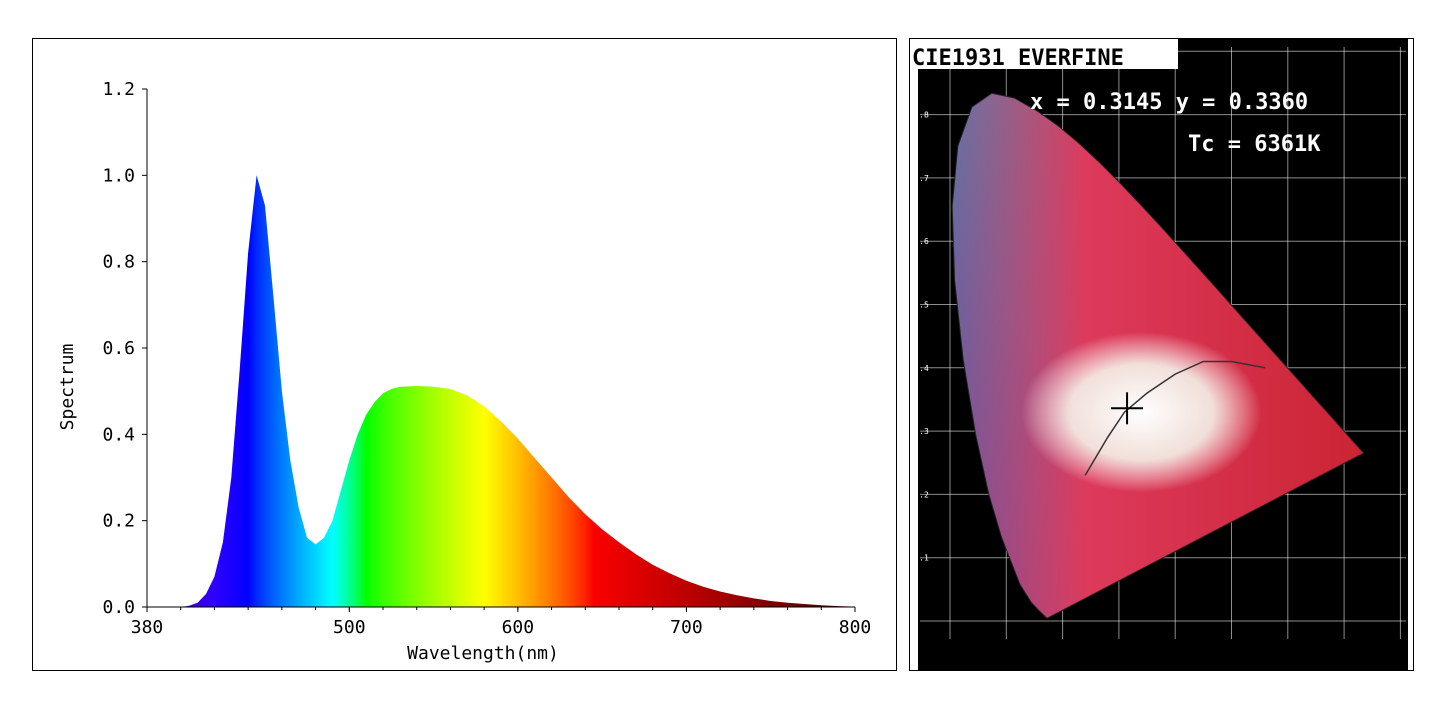 The height and width of the screenshot is (714, 1451). What do you see at coordinates (1175, 418) in the screenshot?
I see `planckian-locus` at bounding box center [1175, 418].